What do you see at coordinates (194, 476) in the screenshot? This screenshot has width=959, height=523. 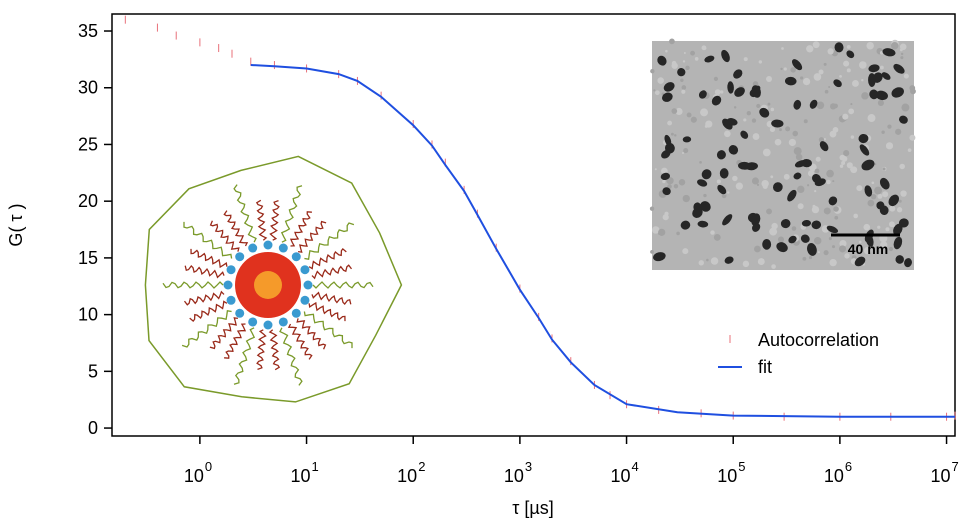 I see `x-tick-label: 10` at bounding box center [194, 476].